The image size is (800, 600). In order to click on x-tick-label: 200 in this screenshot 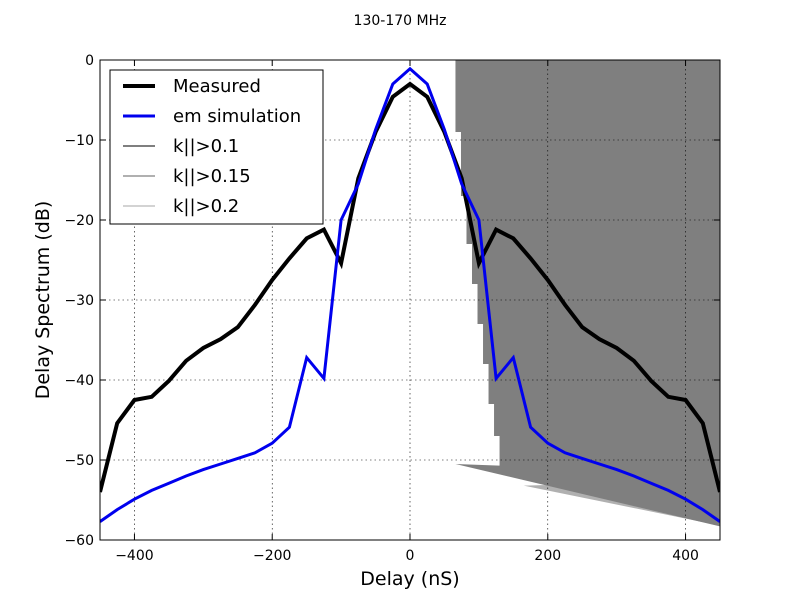, I will do `click(547, 556)`.